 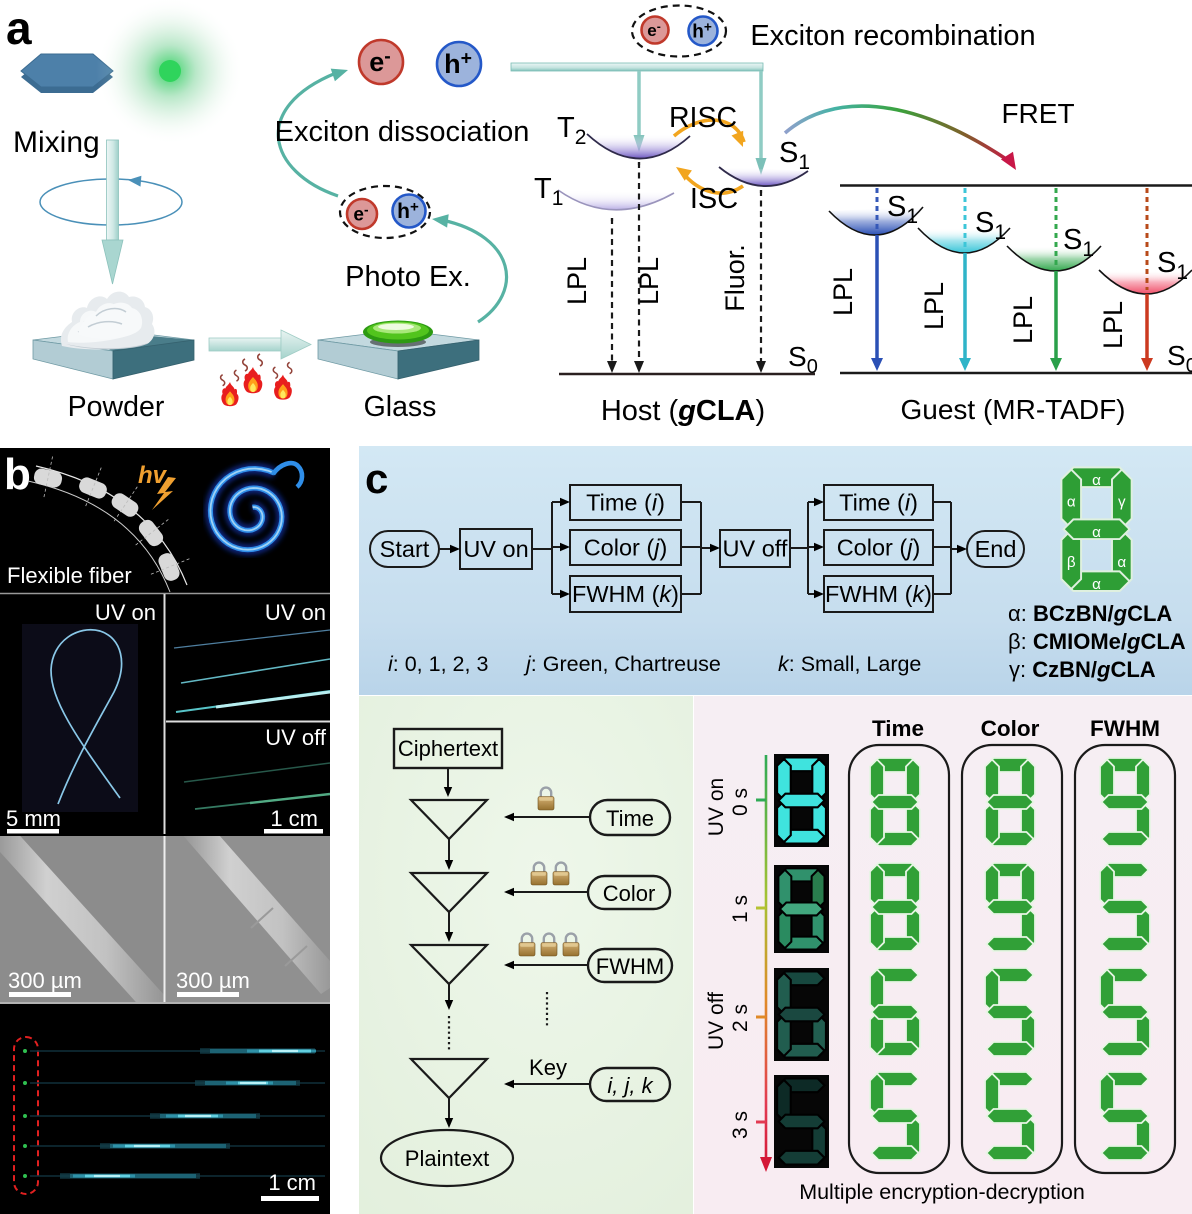 What do you see at coordinates (849, 664) in the screenshot?
I see `svg-text: k: Small, Large` at bounding box center [849, 664].